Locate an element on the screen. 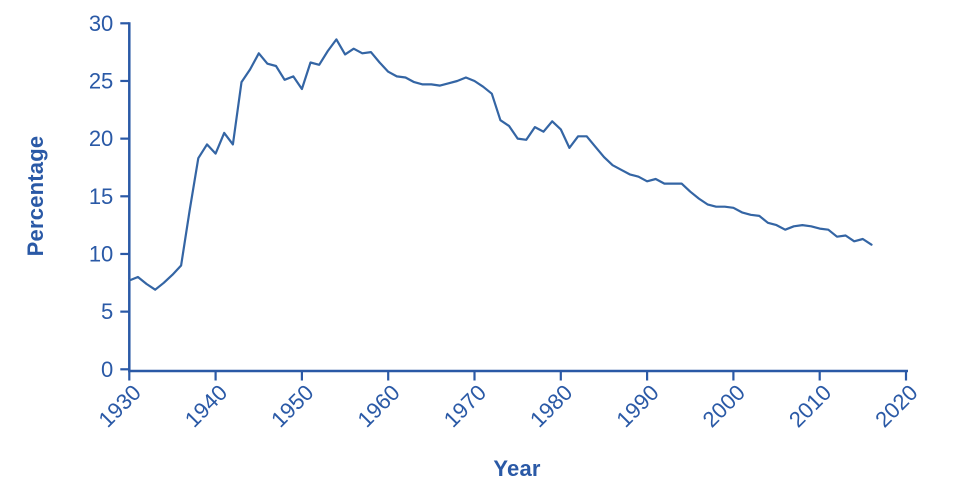  x-tick-label: 2010 is located at coordinates (810, 406).